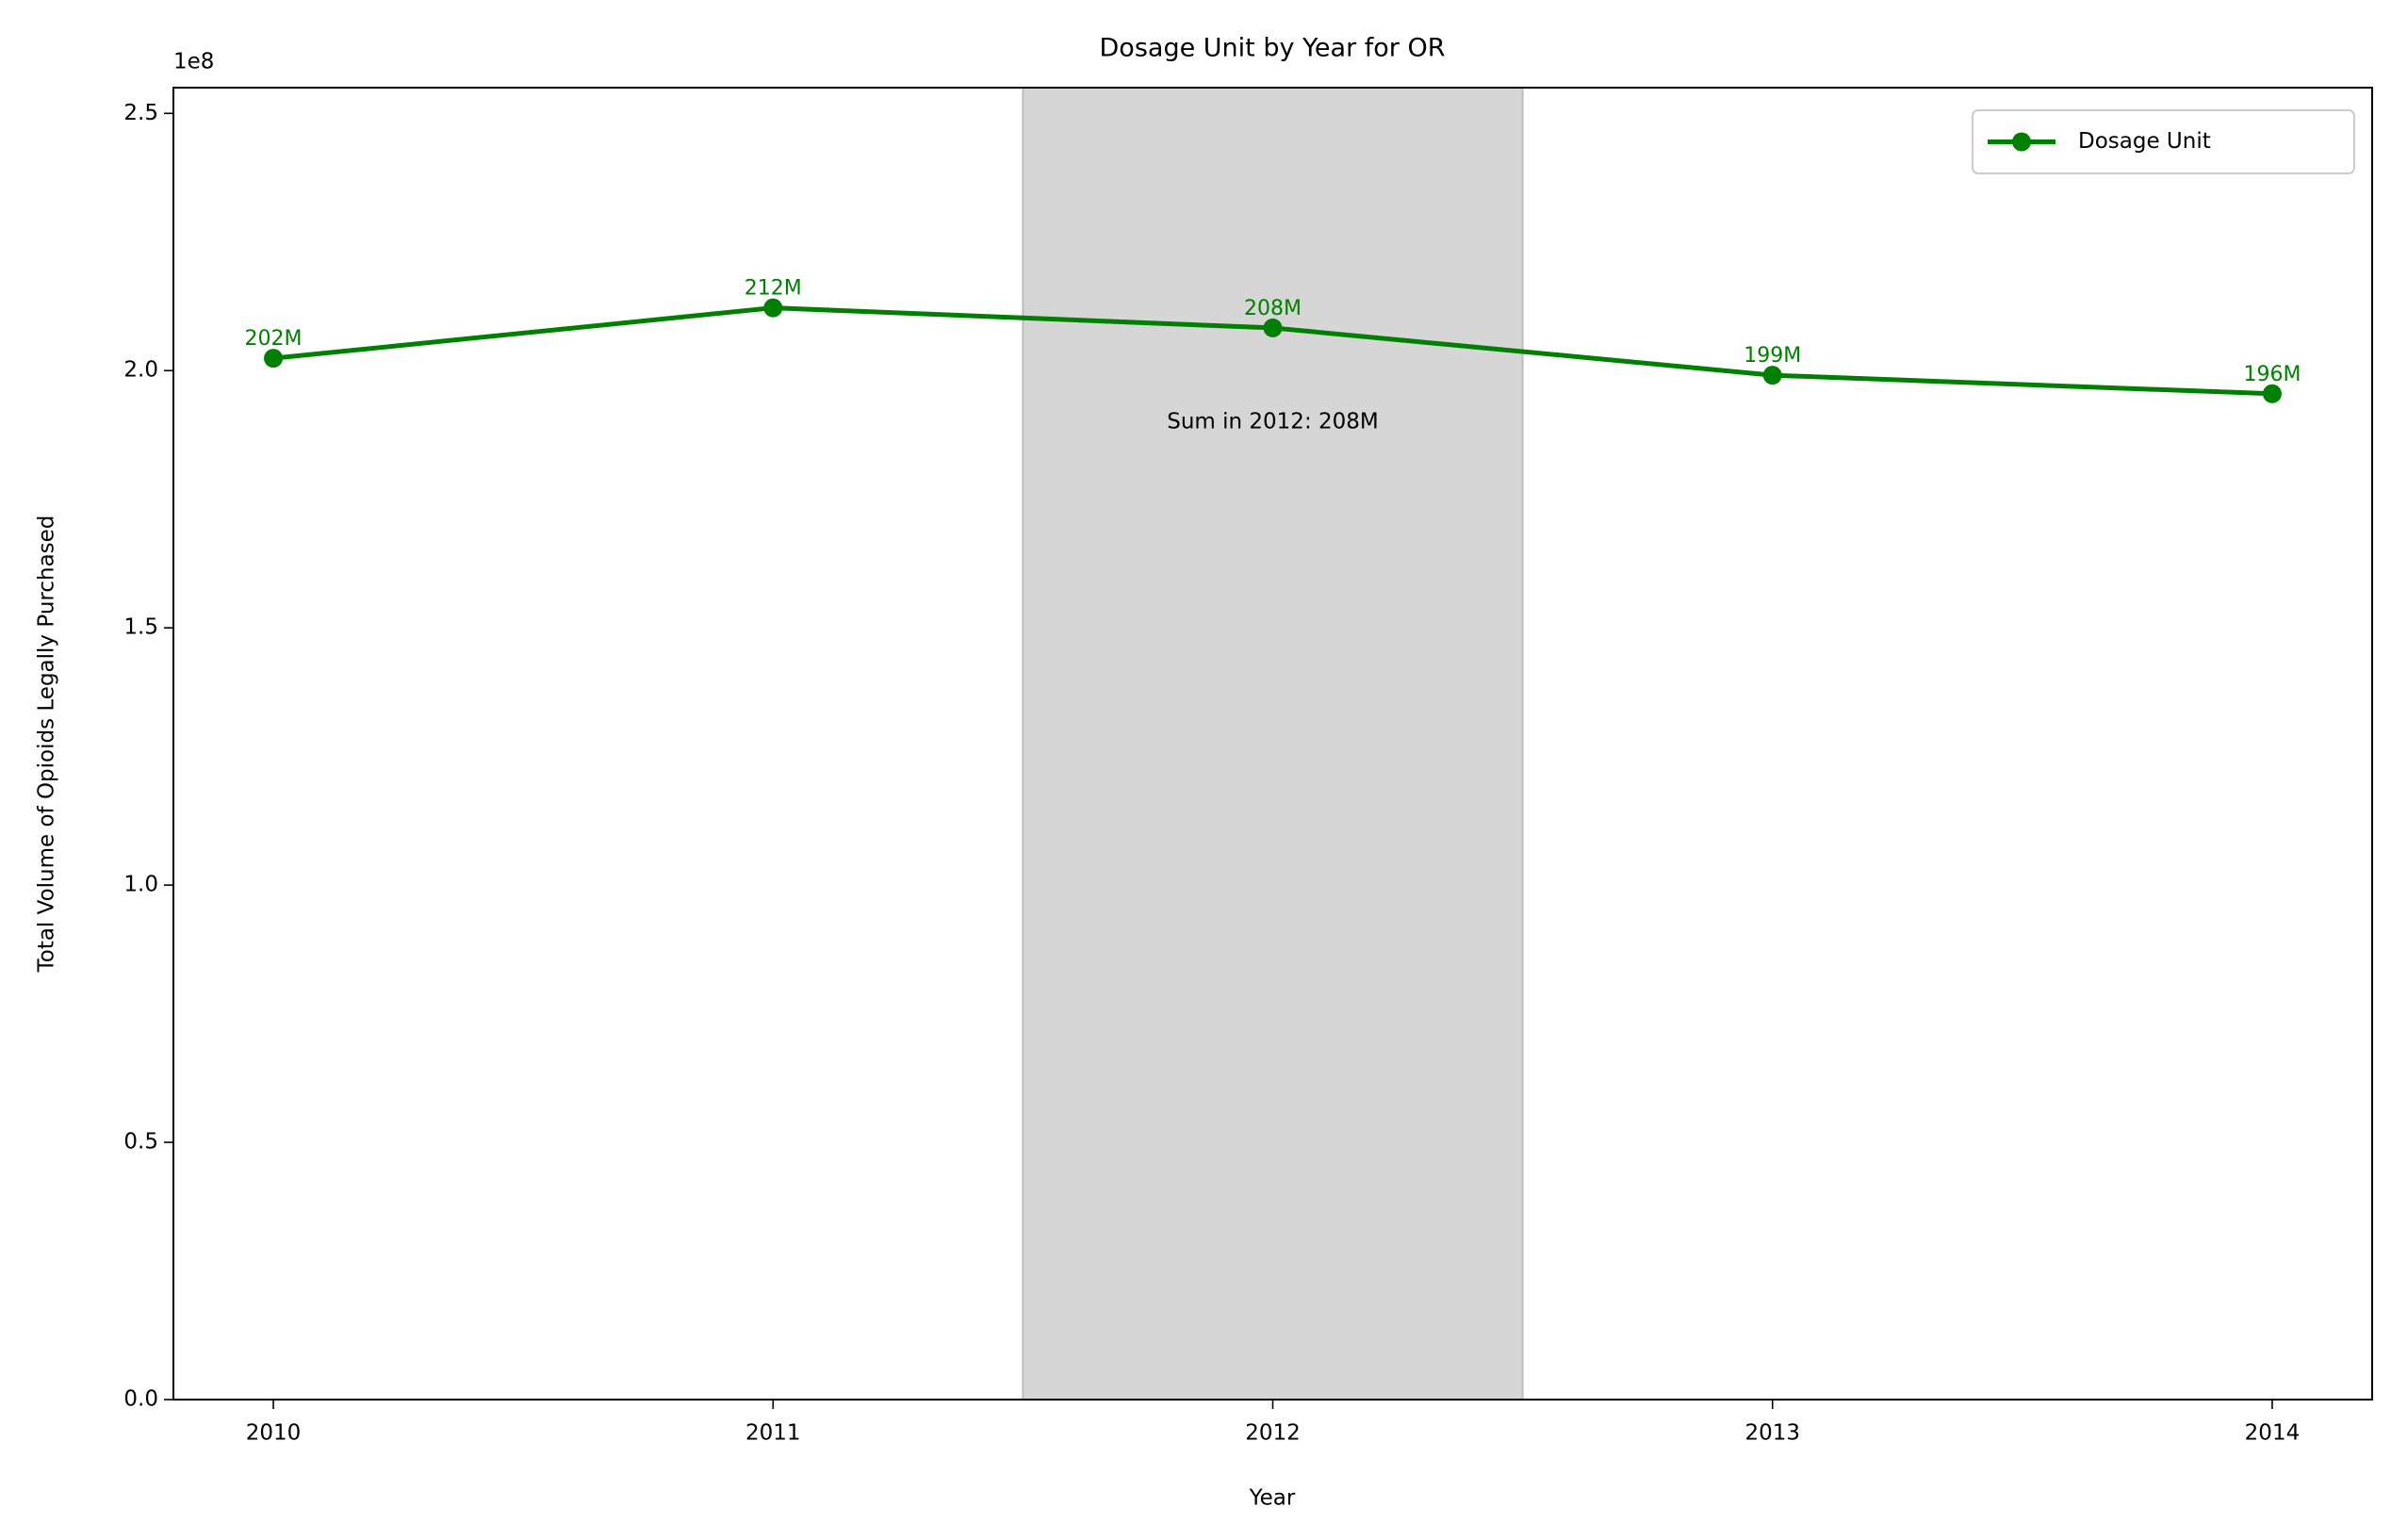 This screenshot has height=1540, width=2391. I want to click on y-tick-label: 2.5, so click(140, 113).